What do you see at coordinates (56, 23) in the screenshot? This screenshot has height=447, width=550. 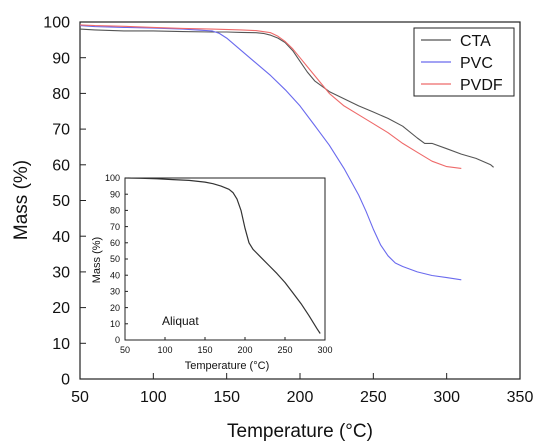 I see `main-y-tick-label: 100` at bounding box center [56, 23].